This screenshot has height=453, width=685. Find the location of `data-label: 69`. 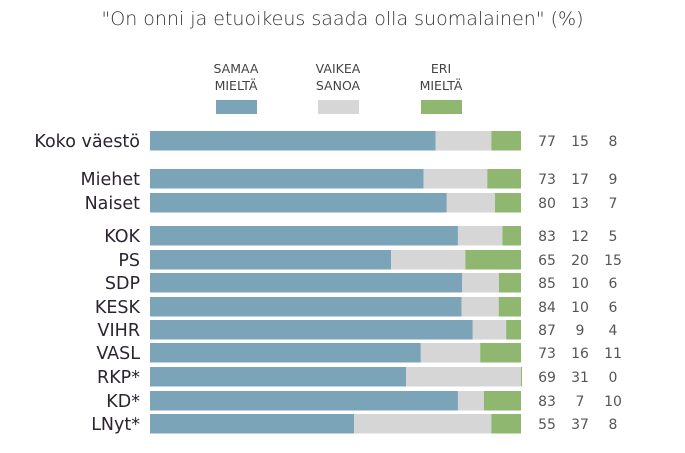

data-label: 69 is located at coordinates (547, 378).